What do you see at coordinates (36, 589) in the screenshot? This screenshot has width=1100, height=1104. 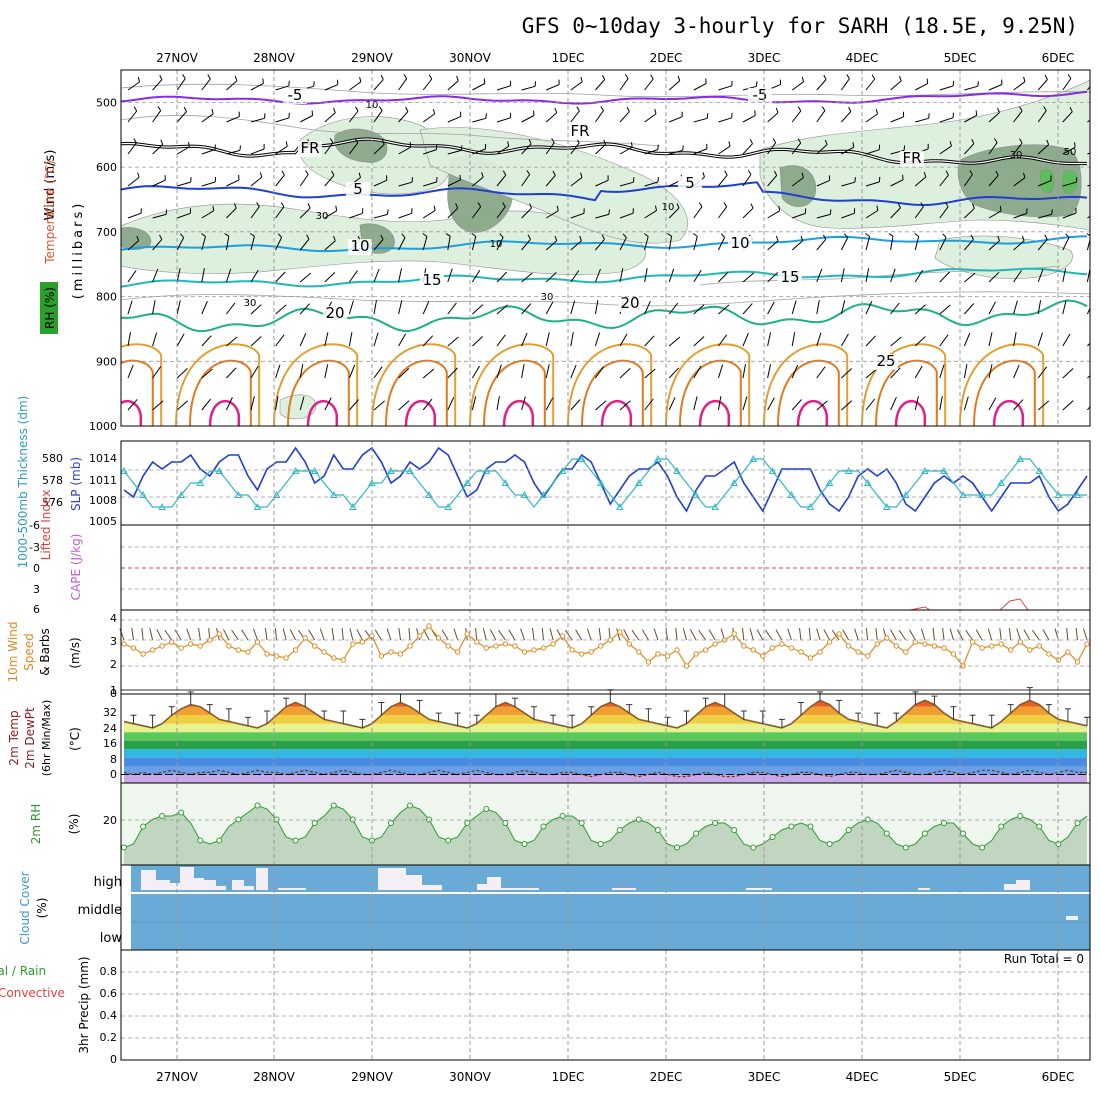 I see `ytick-li-3: 3` at bounding box center [36, 589].